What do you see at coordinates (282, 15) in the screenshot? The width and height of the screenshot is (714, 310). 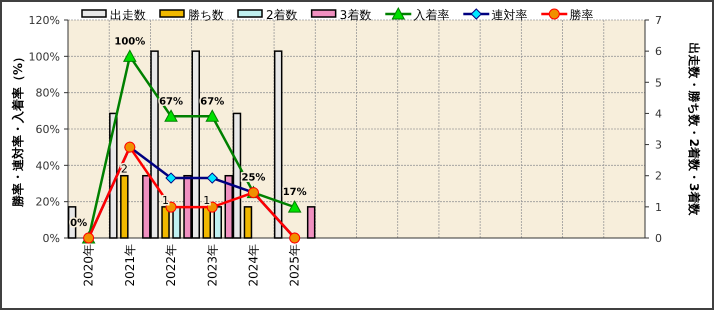 I see `legend-label: 2着数` at bounding box center [282, 15].